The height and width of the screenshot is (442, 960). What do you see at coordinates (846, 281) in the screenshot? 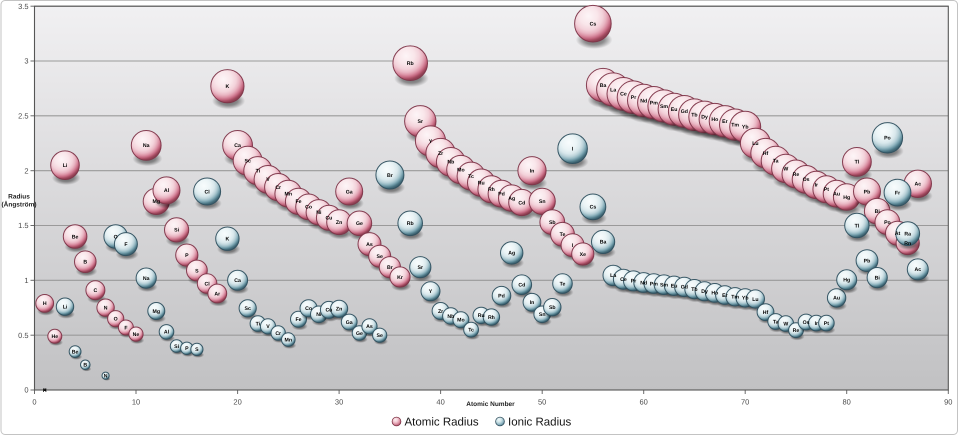
I see `svg-text: Hg` at bounding box center [846, 281].